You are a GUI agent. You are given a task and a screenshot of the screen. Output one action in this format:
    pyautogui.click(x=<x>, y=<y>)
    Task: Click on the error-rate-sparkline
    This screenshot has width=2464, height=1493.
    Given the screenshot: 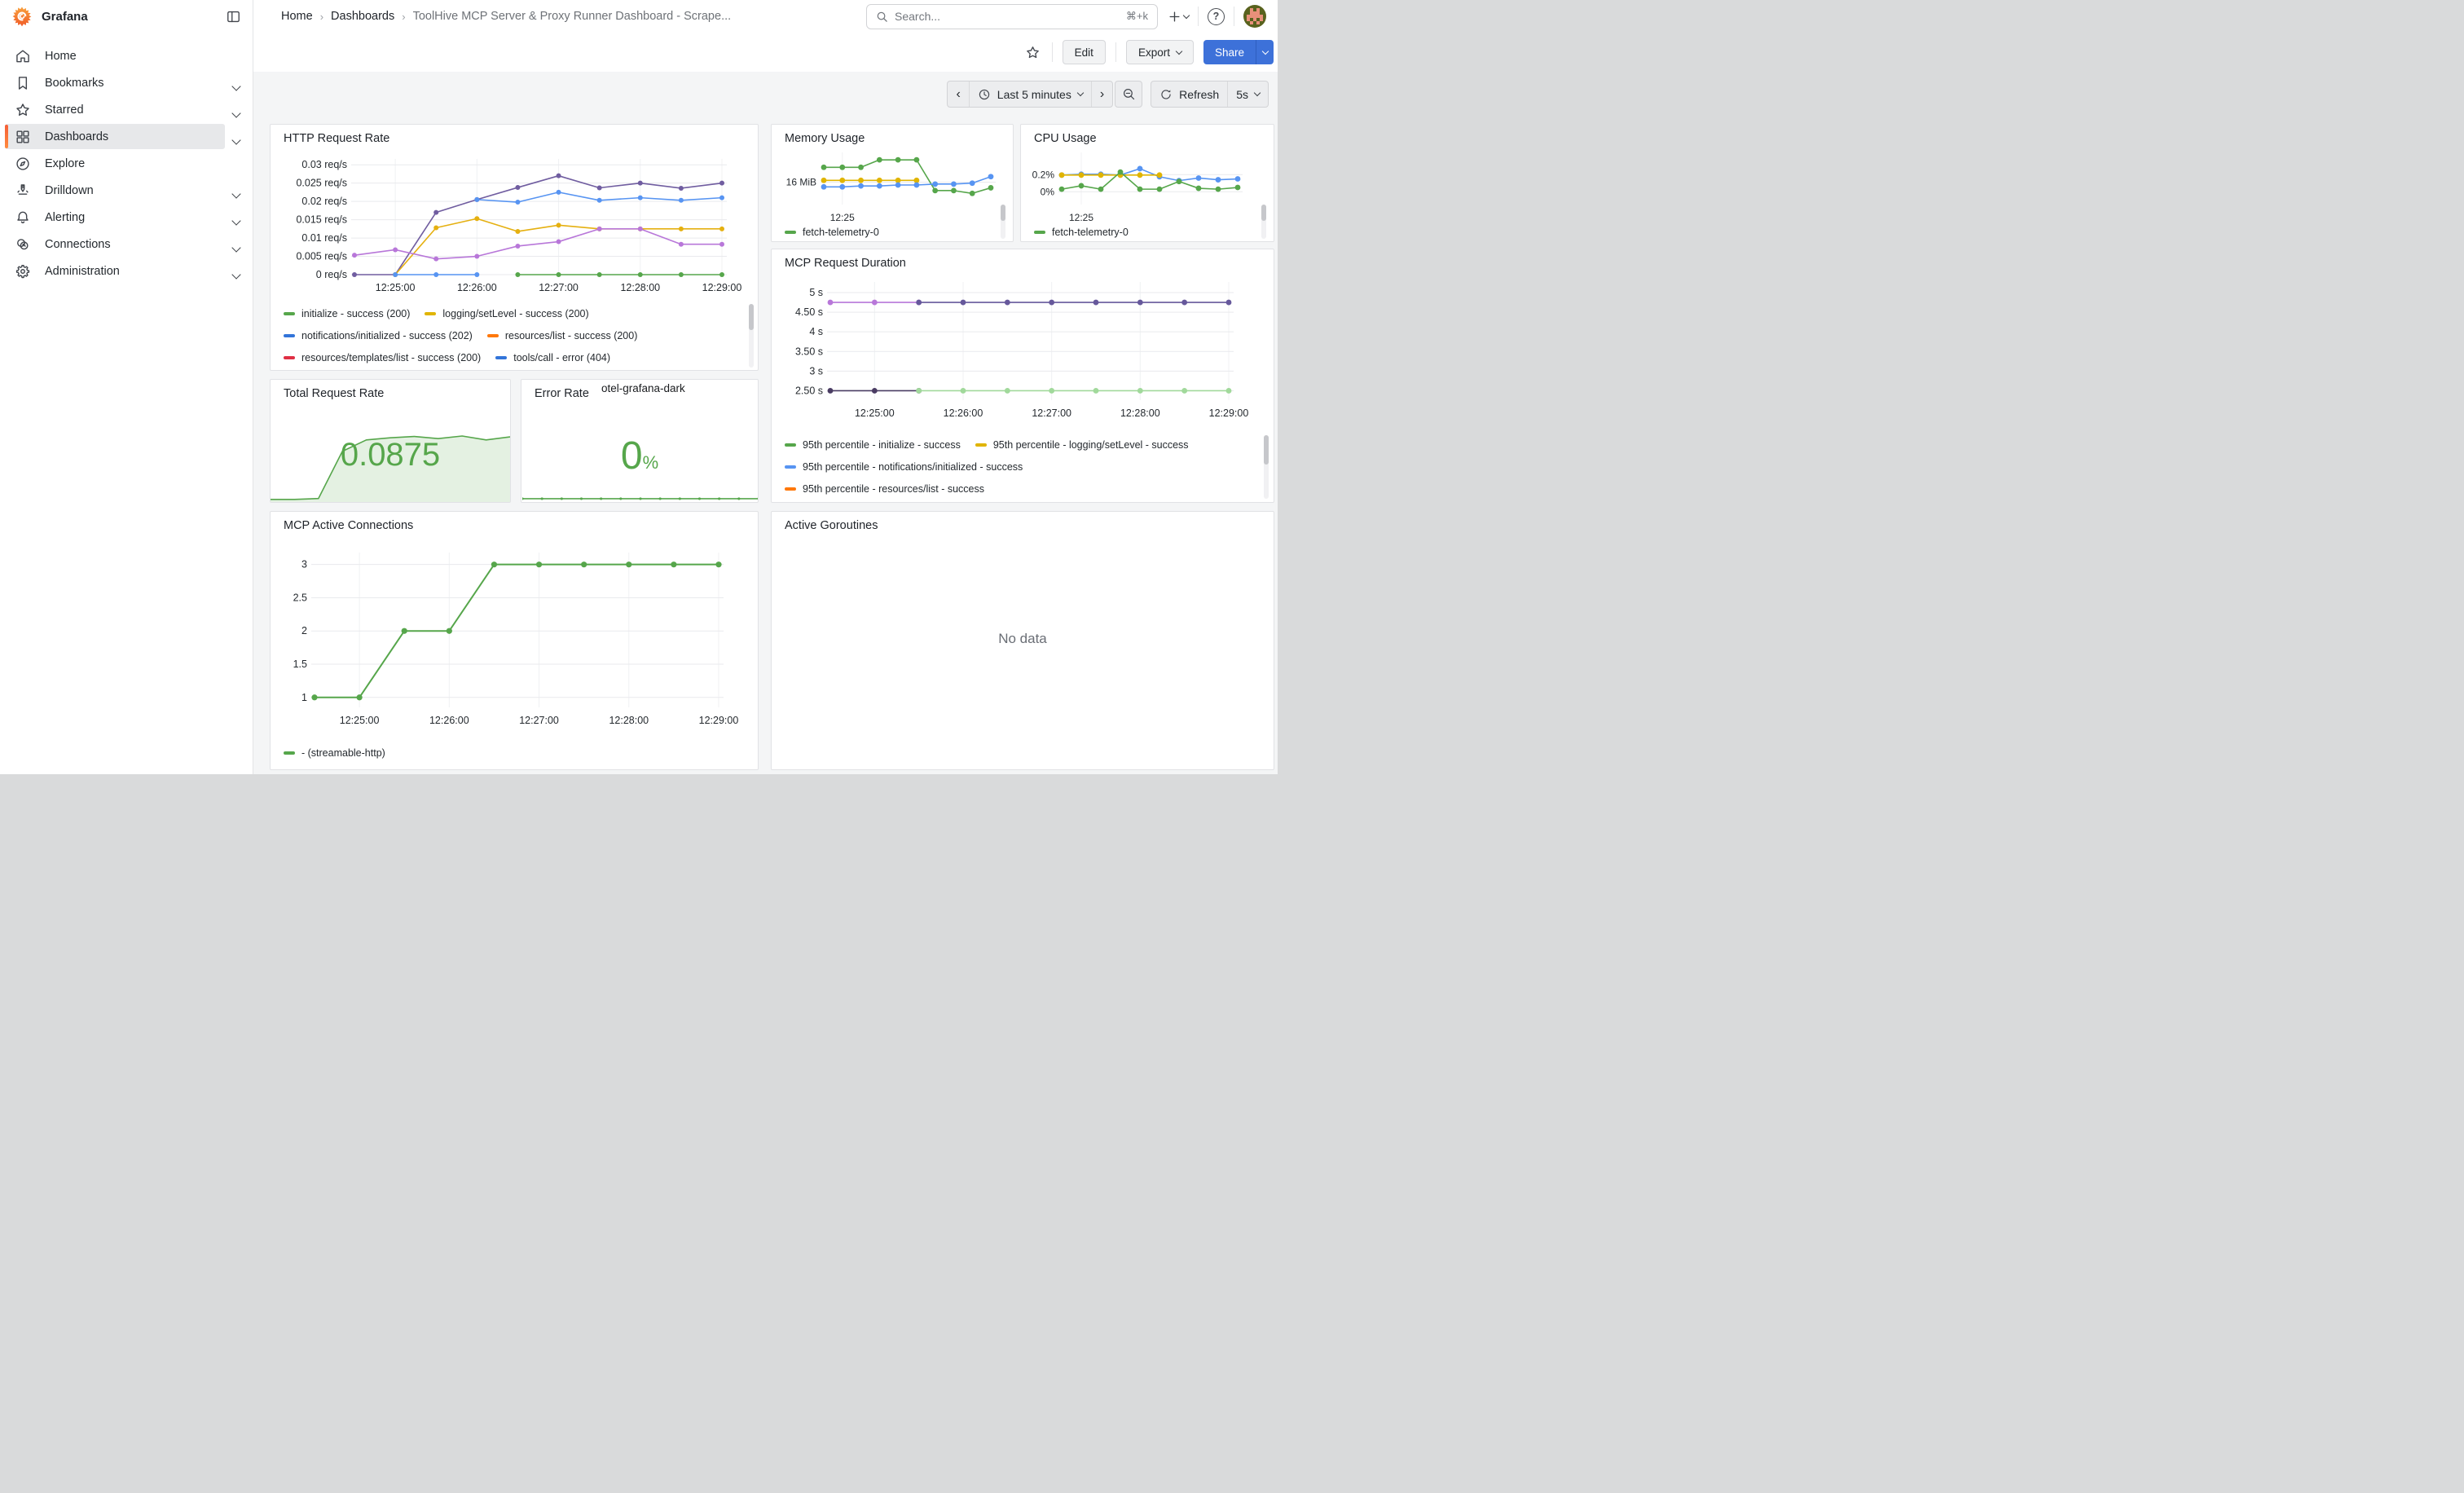 What is the action you would take?
    pyautogui.click(x=640, y=490)
    